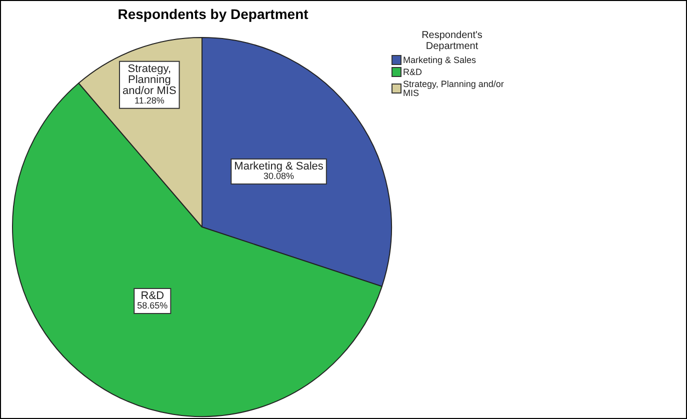 The height and width of the screenshot is (419, 687). Describe the element at coordinates (440, 59) in the screenshot. I see `legend-label: Marketing & Sales` at that location.